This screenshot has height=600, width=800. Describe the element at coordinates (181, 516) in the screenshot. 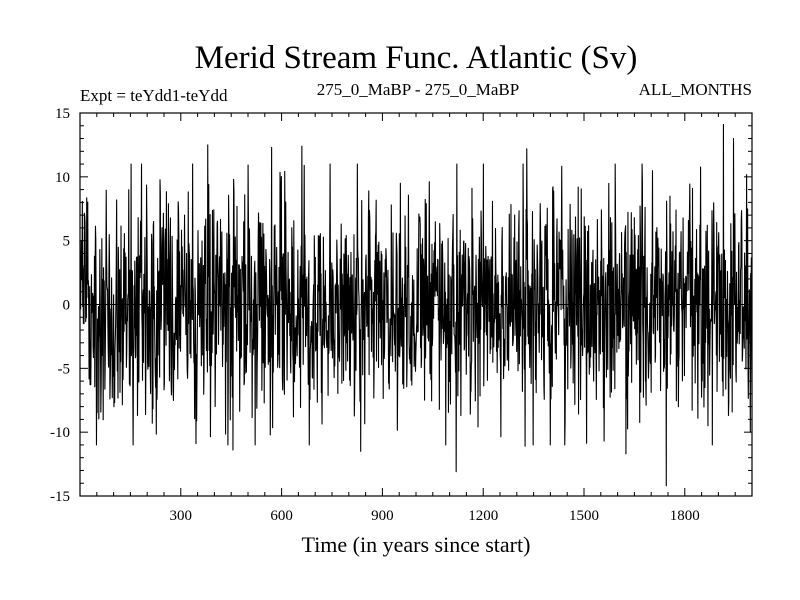

I see `x-tick-label: 300` at that location.